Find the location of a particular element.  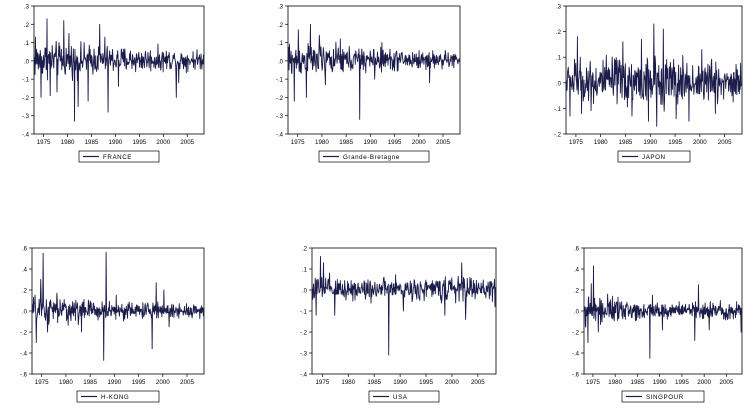

series-line-france is located at coordinates (118, 70).